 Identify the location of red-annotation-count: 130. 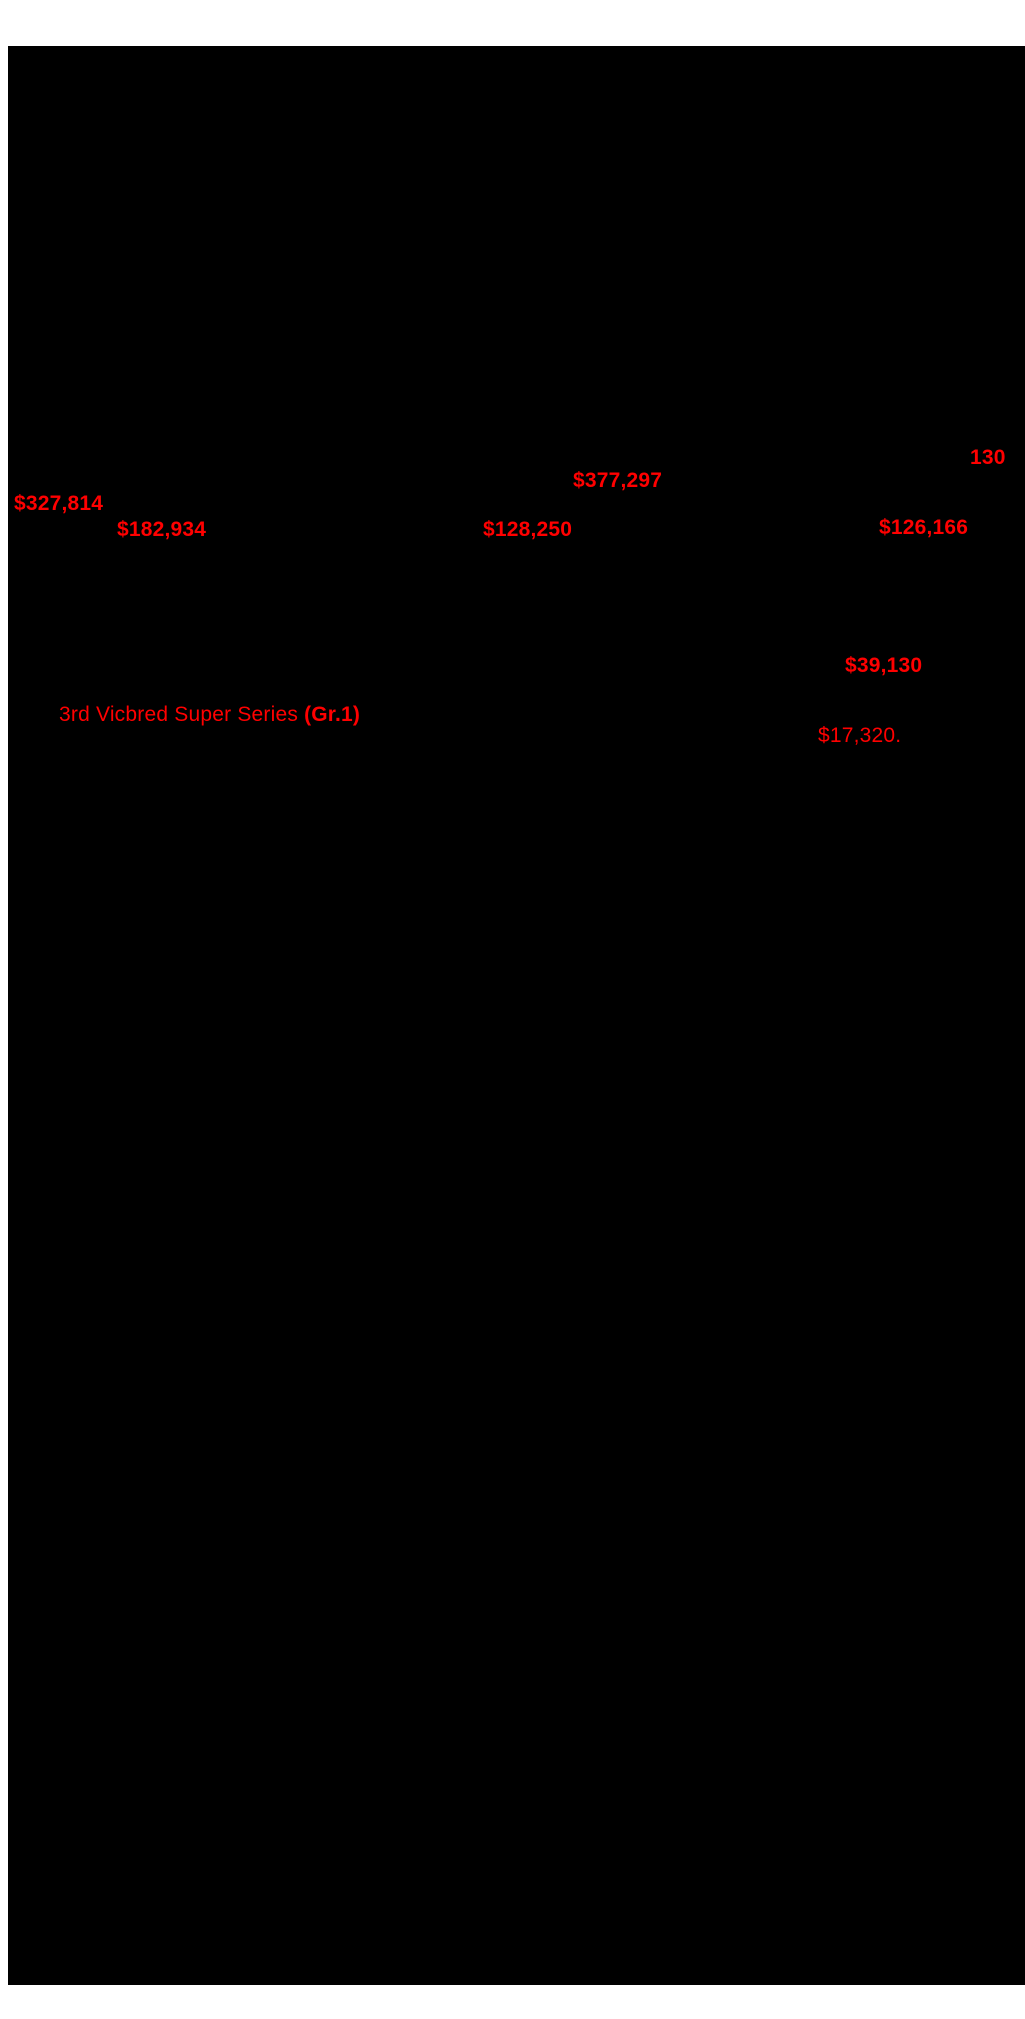
(988, 457).